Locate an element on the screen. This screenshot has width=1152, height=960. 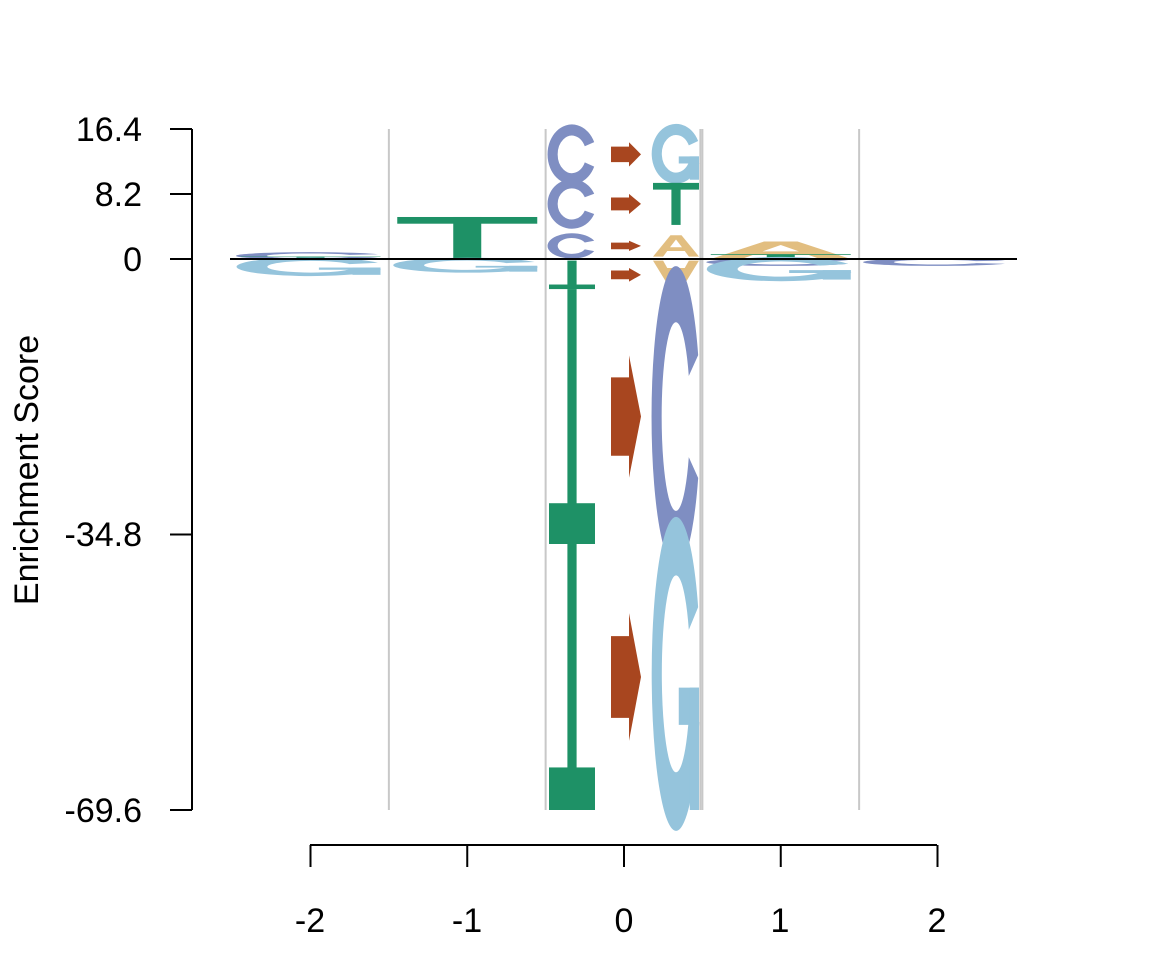
y-tick-label: 8.2 is located at coordinates (118, 195).